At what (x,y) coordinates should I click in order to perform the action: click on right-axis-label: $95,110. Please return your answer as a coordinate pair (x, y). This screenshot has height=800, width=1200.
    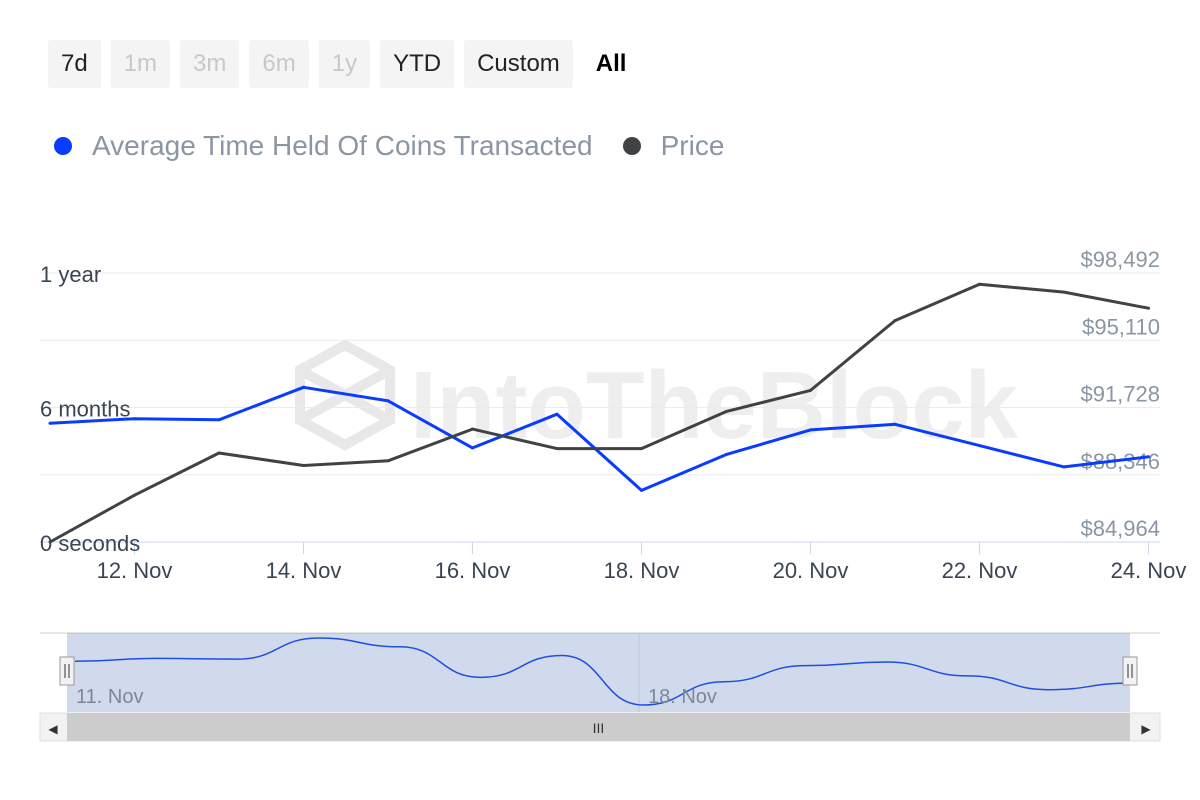
    Looking at the image, I should click on (1121, 326).